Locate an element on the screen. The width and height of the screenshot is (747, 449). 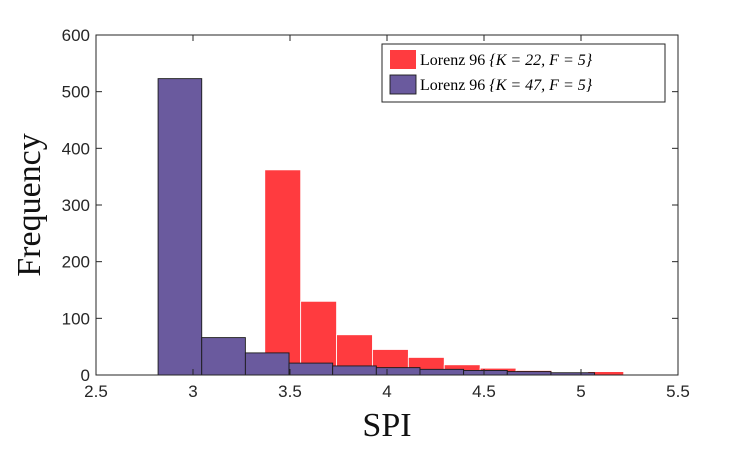
y-tick-label: 500 is located at coordinates (76, 92).